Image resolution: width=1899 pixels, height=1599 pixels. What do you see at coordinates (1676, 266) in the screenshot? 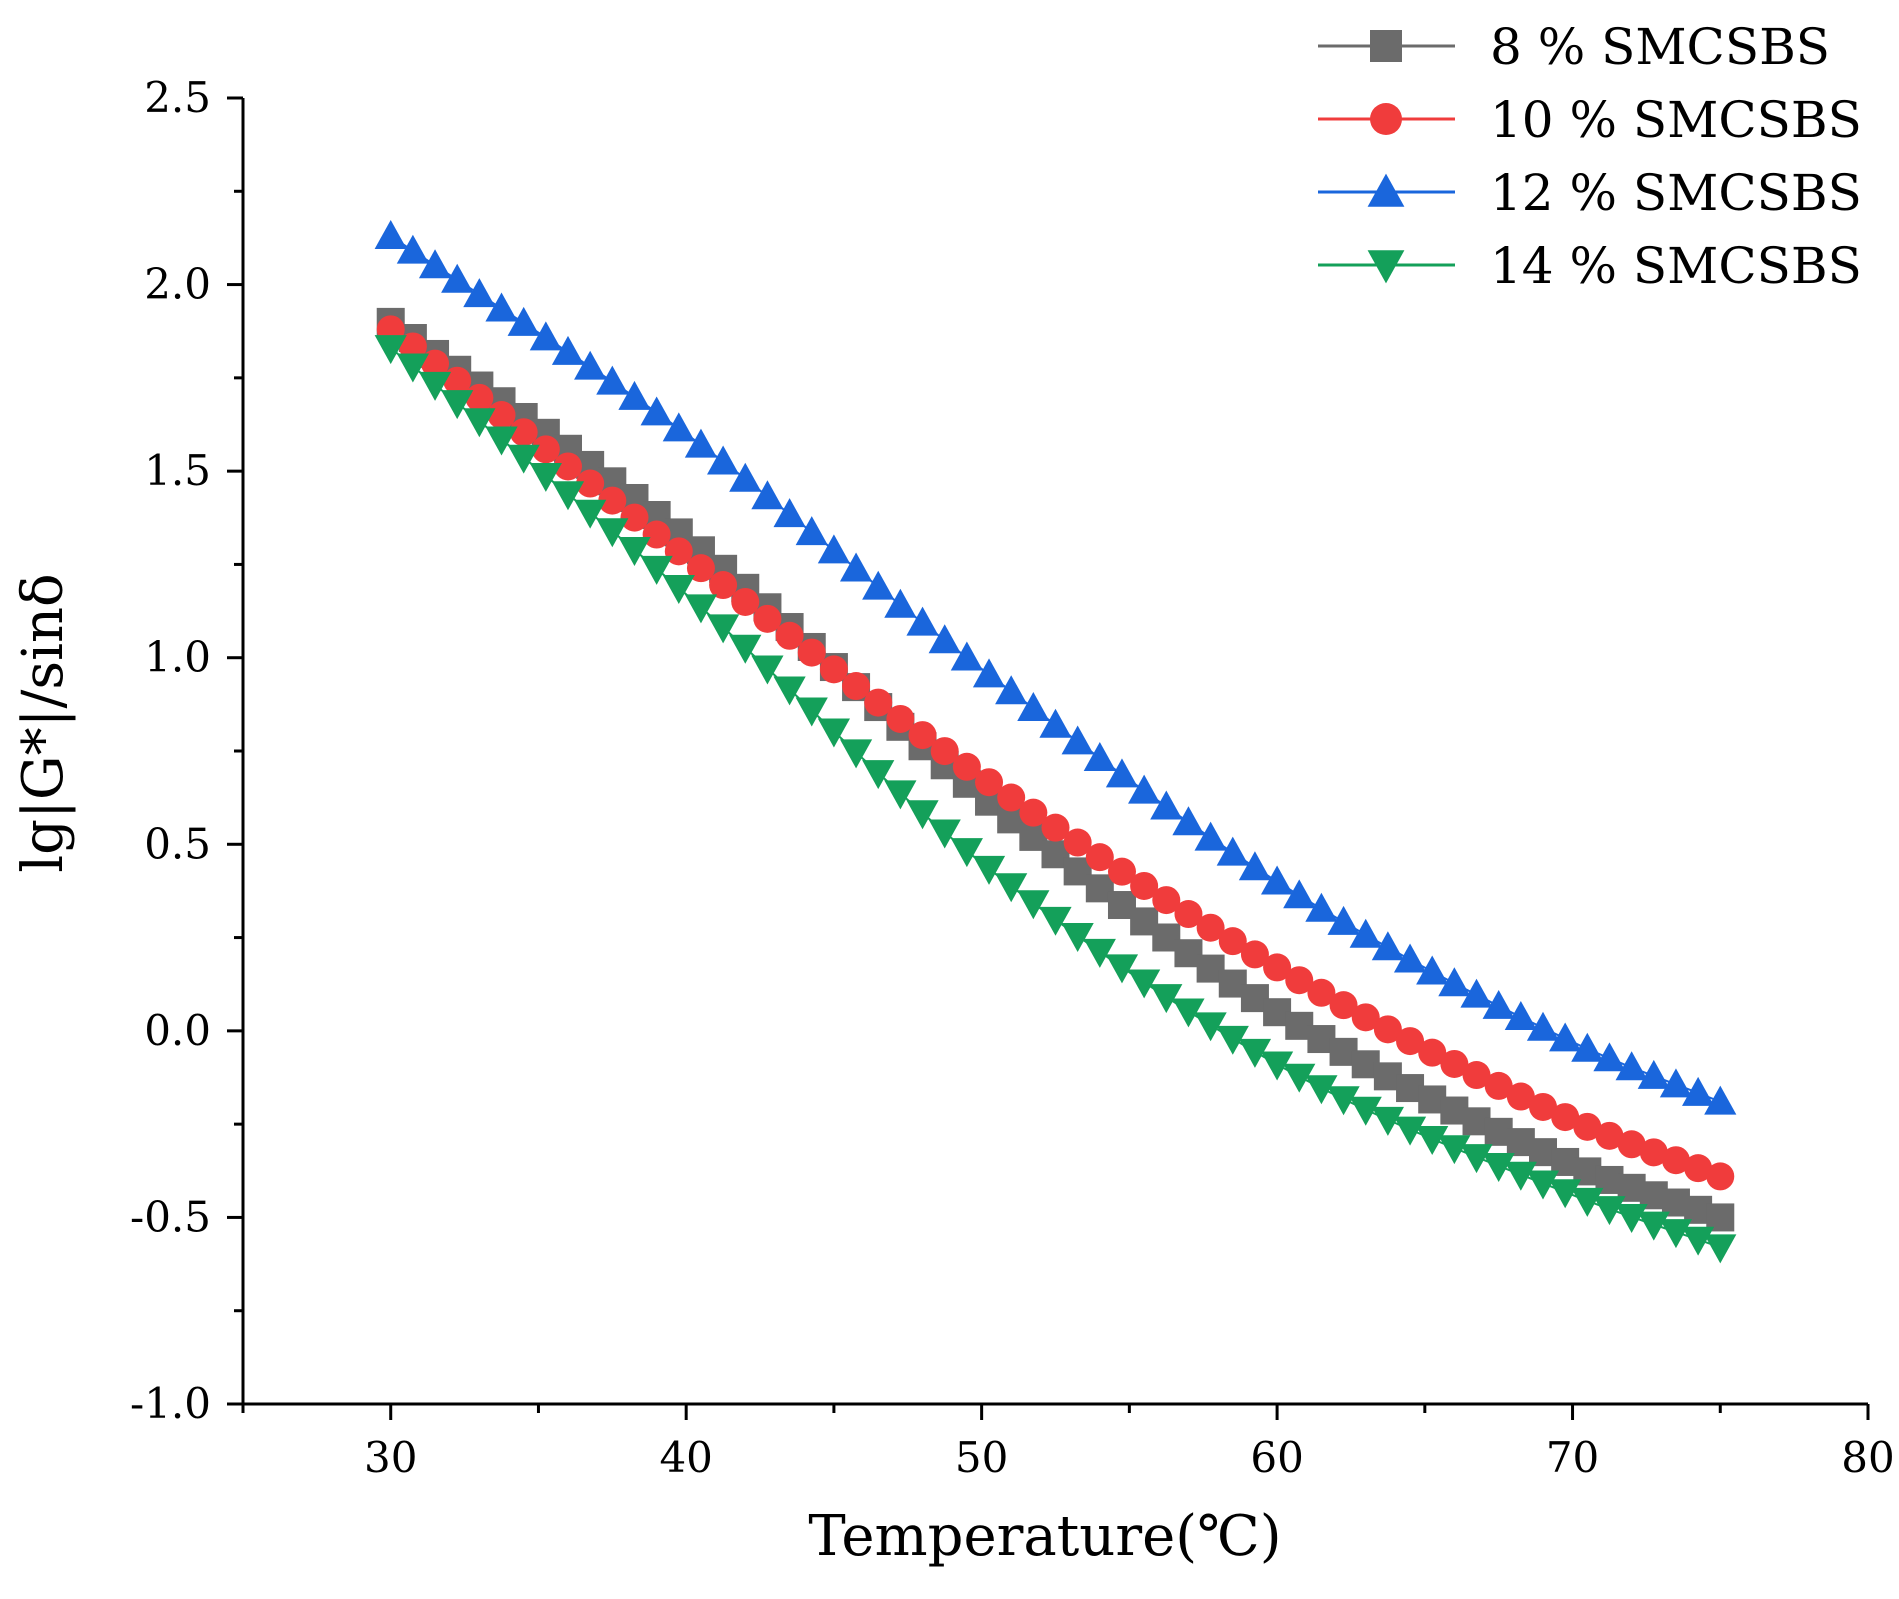
I see `legend-label: 14 % SMCSBS` at bounding box center [1676, 266].